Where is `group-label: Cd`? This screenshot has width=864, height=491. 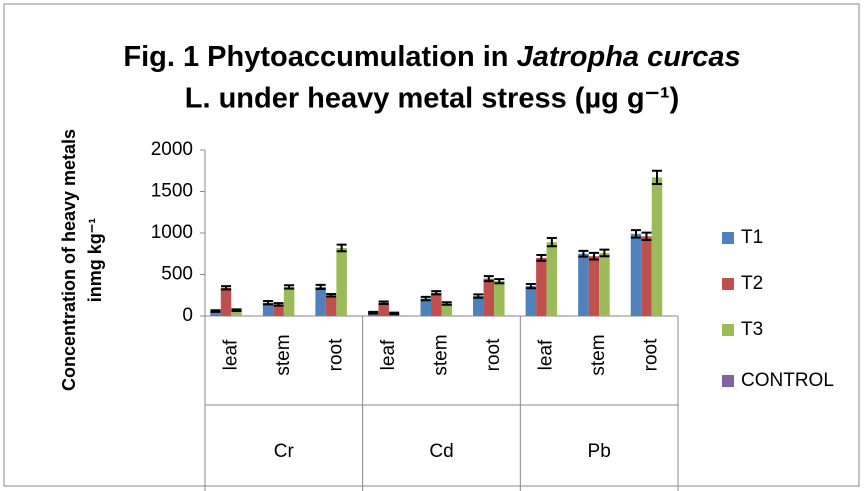
group-label: Cd is located at coordinates (441, 451).